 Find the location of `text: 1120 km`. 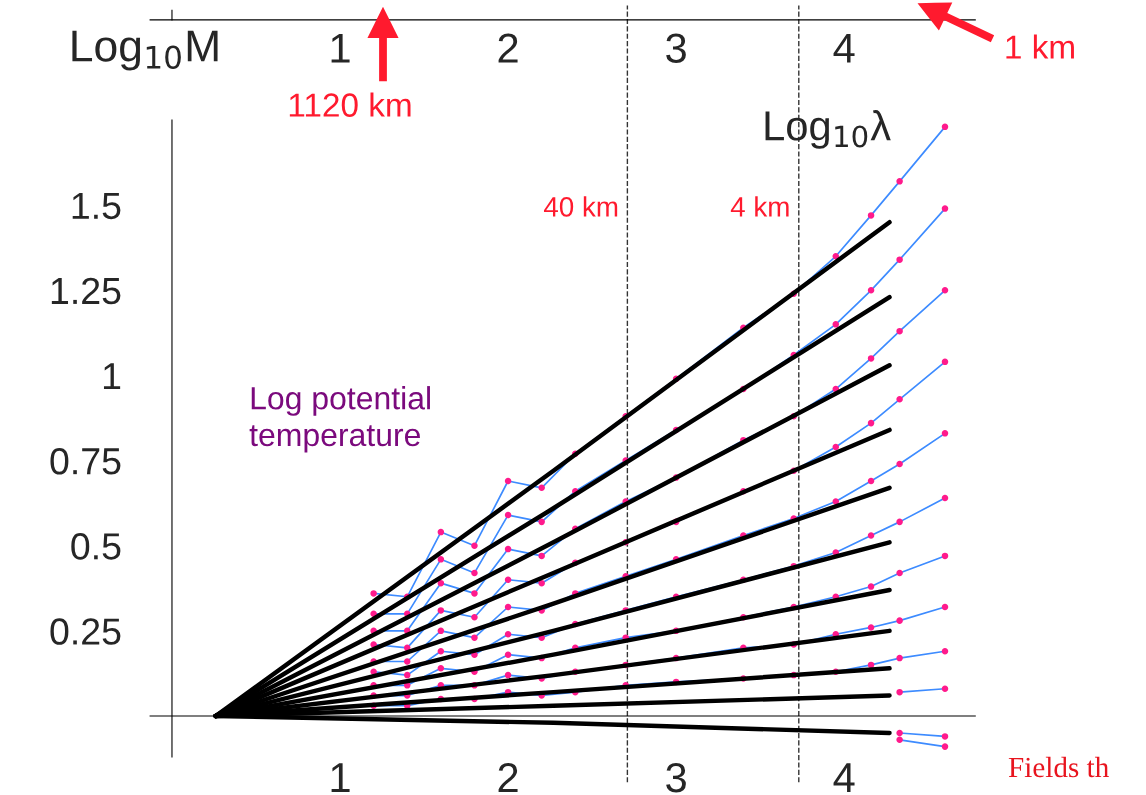

text: 1120 km is located at coordinates (350, 104).